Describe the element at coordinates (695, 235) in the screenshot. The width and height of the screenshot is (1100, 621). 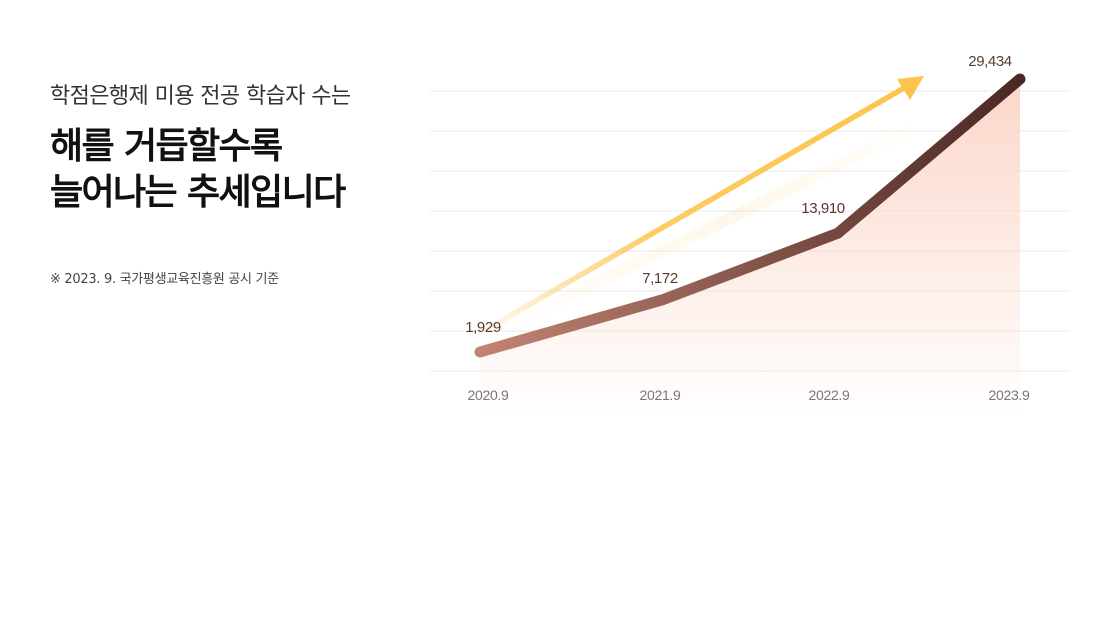
I see `trend-arrow-glow` at that location.